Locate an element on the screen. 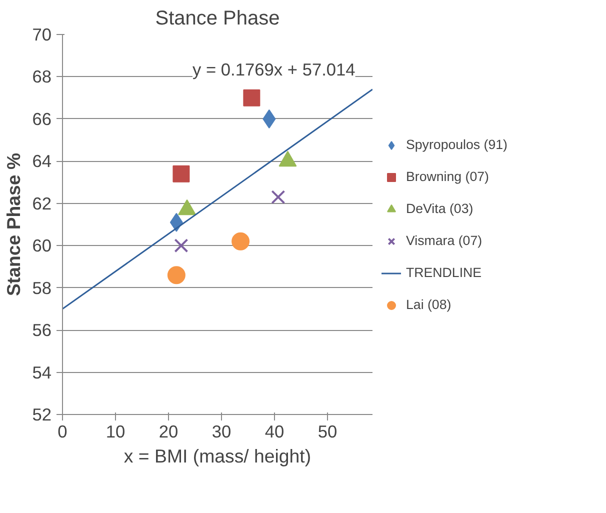  y-tick-label: 68 is located at coordinates (42, 76).